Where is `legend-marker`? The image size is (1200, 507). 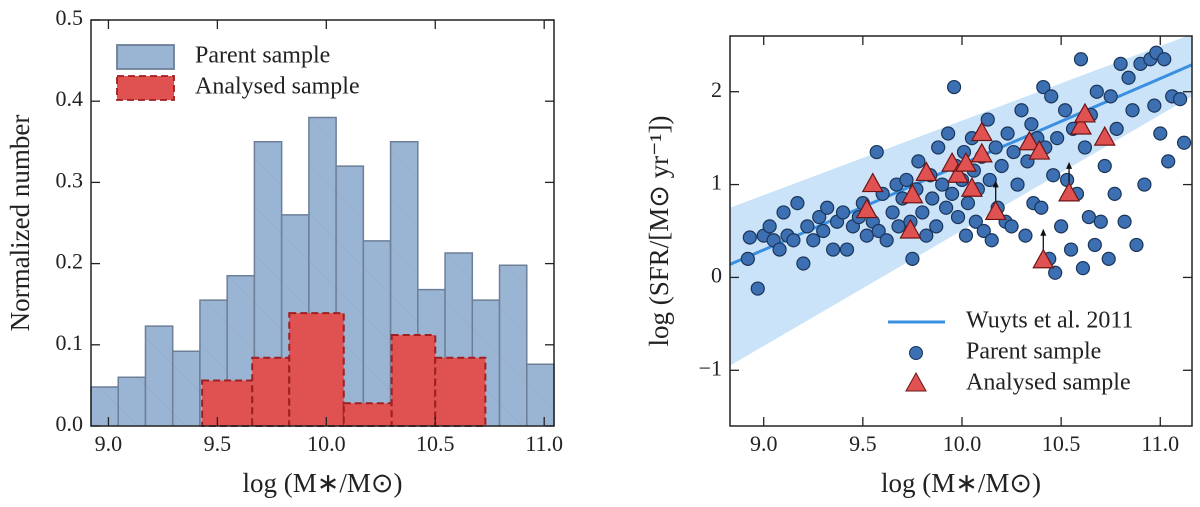 legend-marker is located at coordinates (916, 381).